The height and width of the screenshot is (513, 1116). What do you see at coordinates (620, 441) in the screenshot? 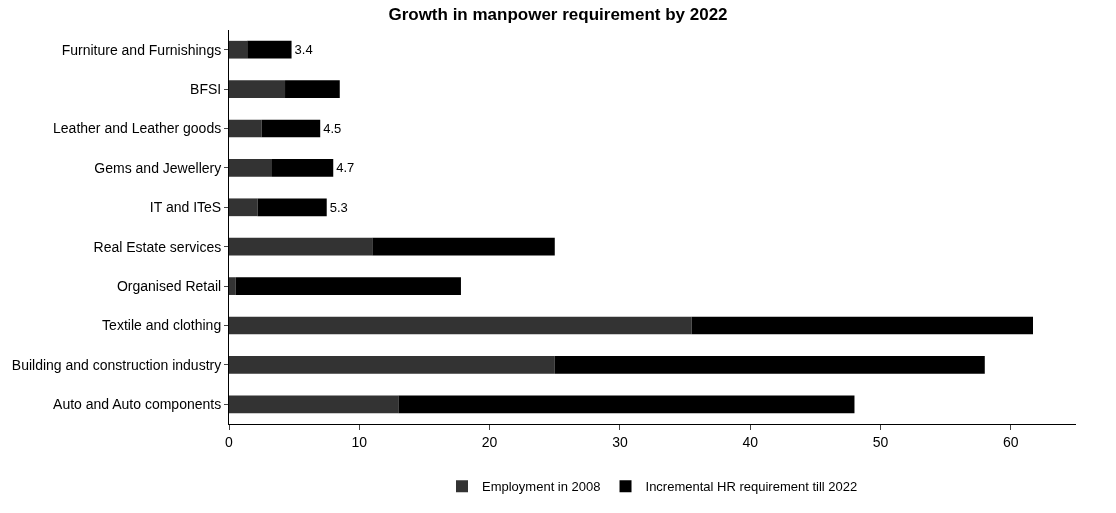
I see `x-tick-label: 30` at bounding box center [620, 441].